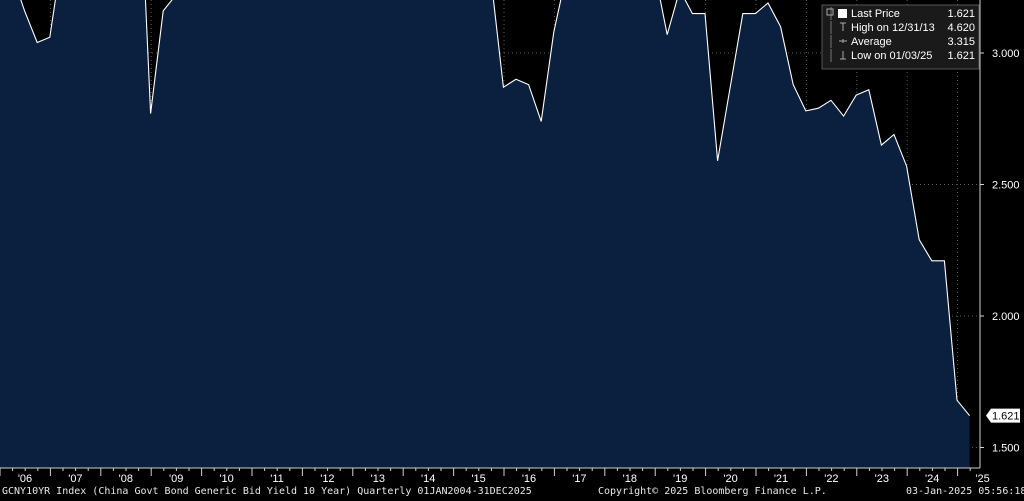  I want to click on x-tick-label: '14, so click(428, 479).